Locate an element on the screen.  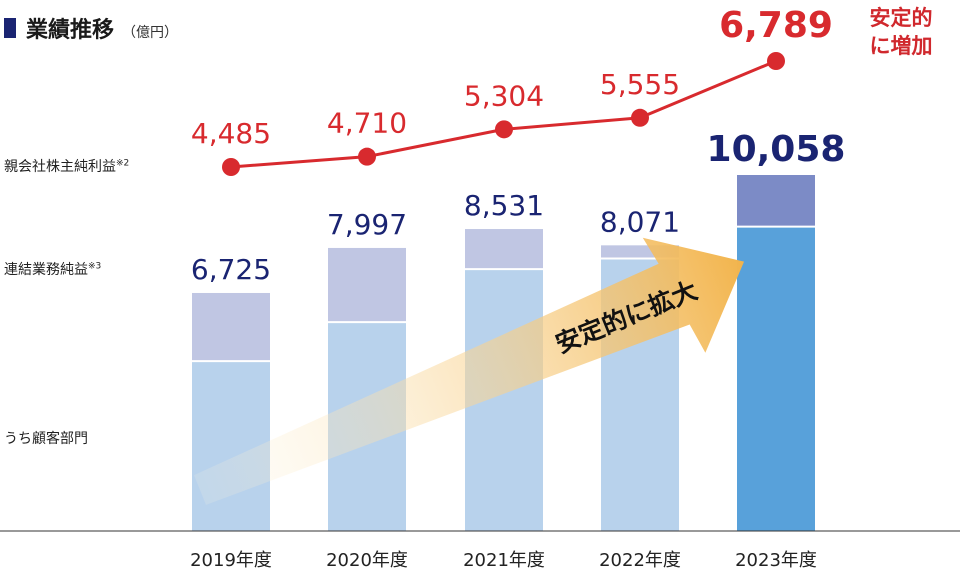
x-tick-label: 2021年度 is located at coordinates (504, 560).